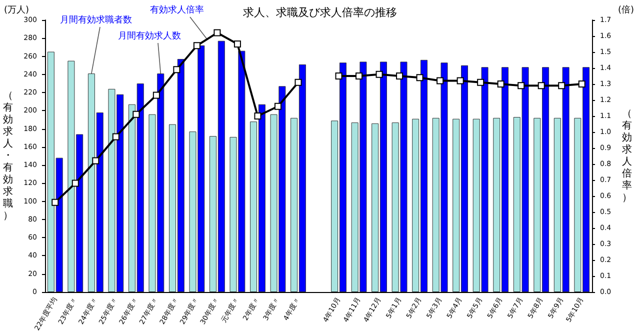  I want to click on chart-title: 求人、求職及び求人倍率の推移, so click(320, 12).